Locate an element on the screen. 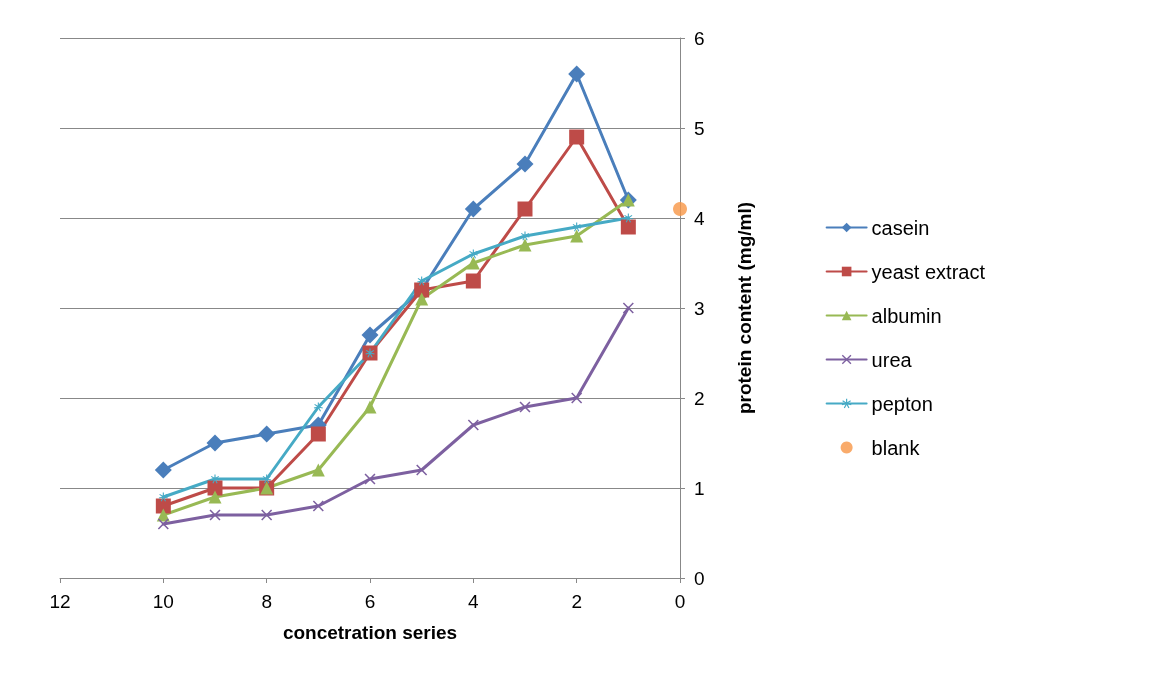  y-tick-label: 4 is located at coordinates (699, 218).